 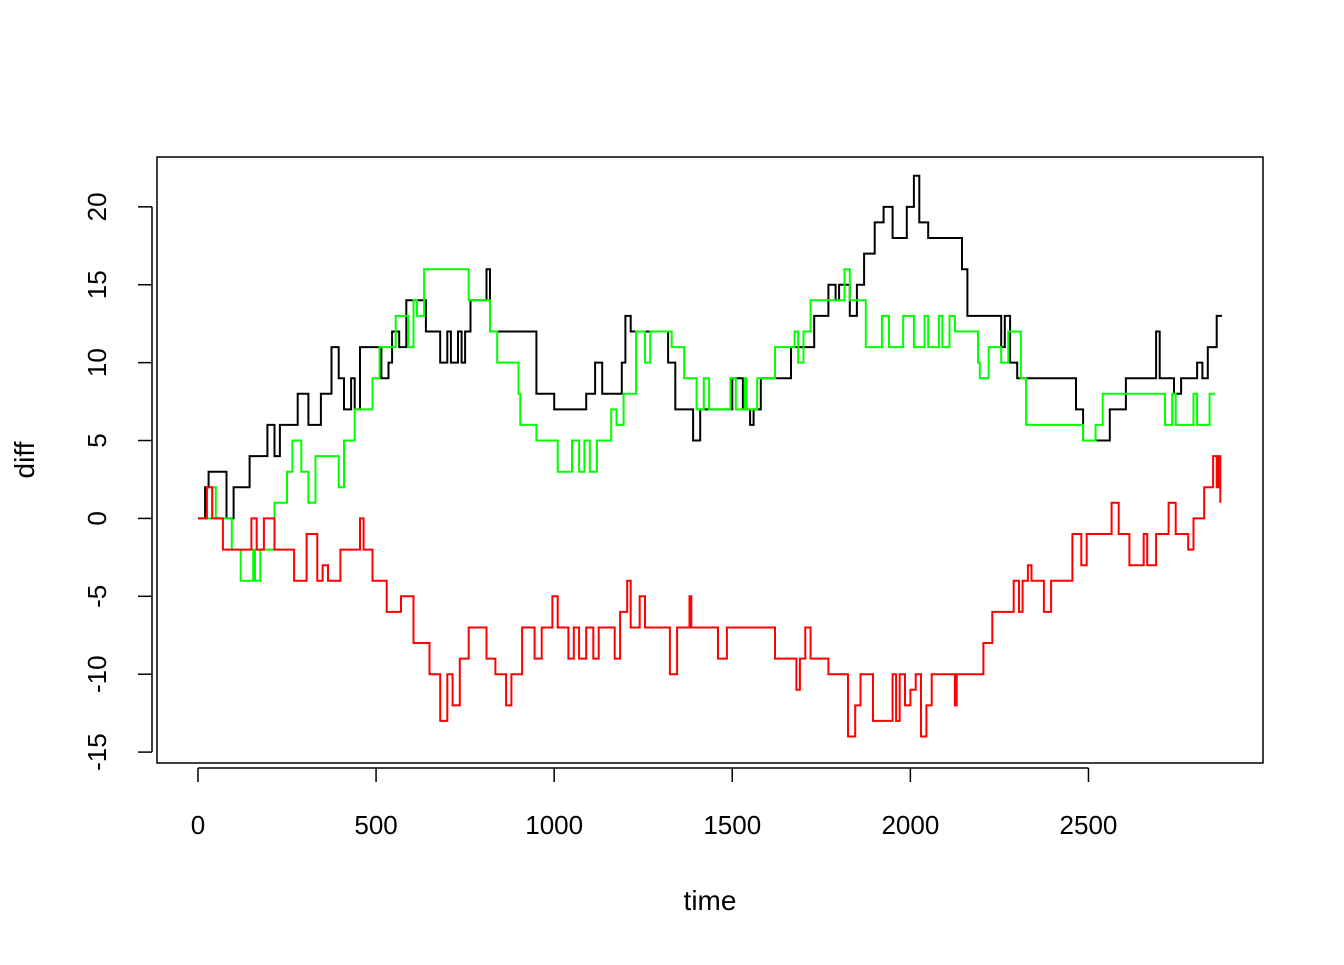 What do you see at coordinates (97, 284) in the screenshot?
I see `y-tick-label: 15` at bounding box center [97, 284].